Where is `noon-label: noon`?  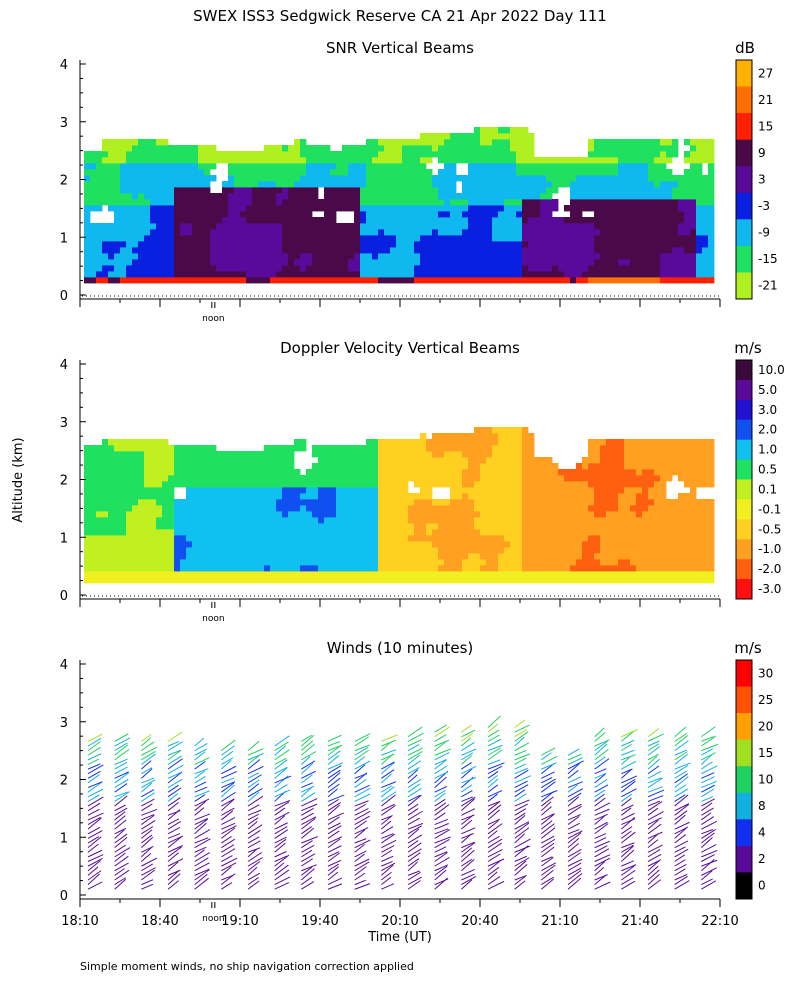
noon-label: noon is located at coordinates (213, 619).